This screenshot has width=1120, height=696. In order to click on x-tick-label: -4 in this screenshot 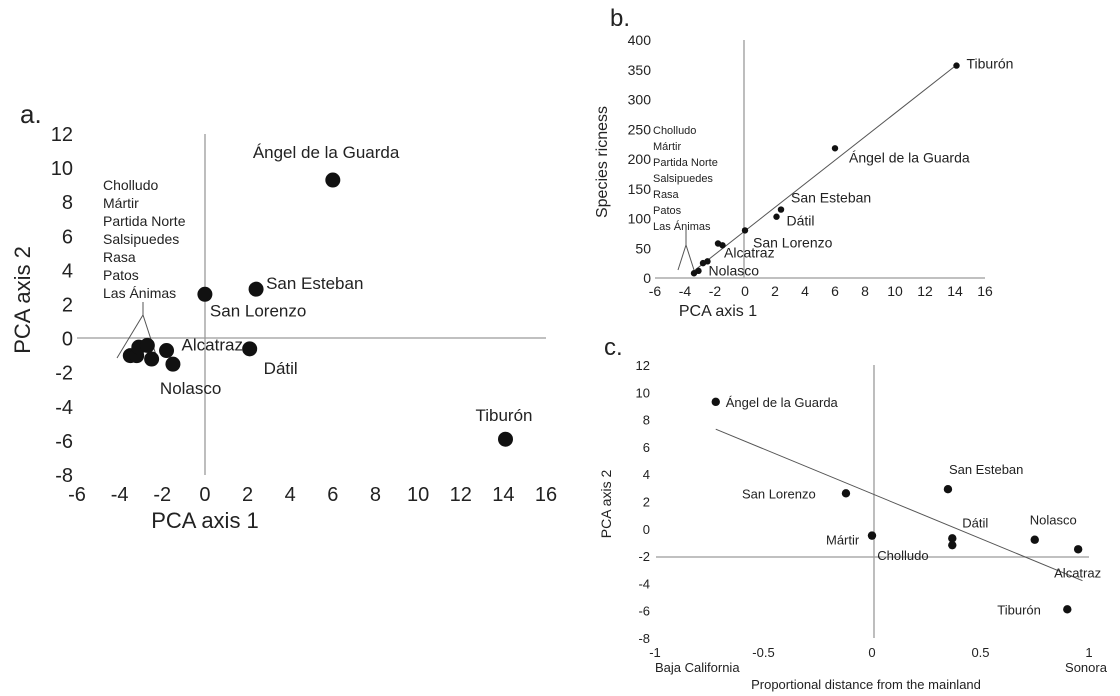, I will do `click(685, 291)`.